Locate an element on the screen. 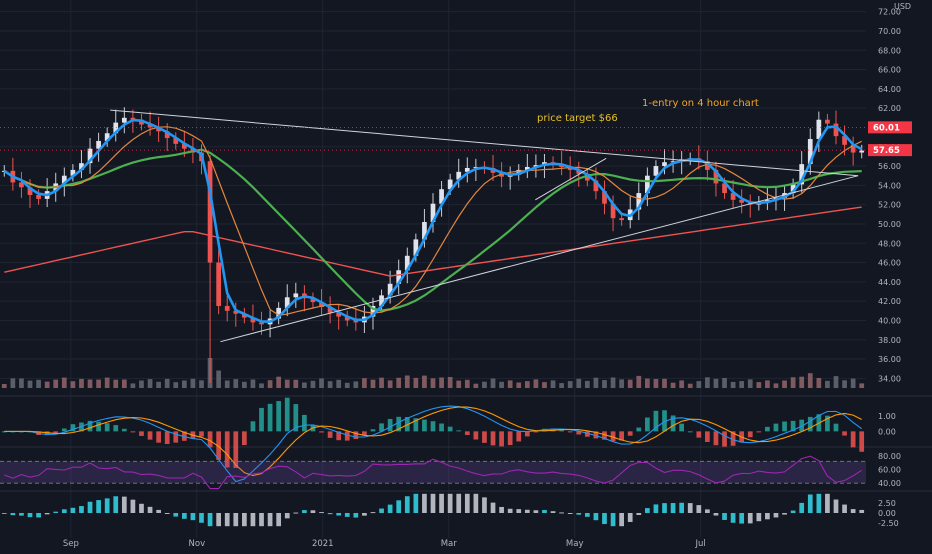 This screenshot has width=932, height=554. osc-tick-label: 0.00 is located at coordinates (887, 513).